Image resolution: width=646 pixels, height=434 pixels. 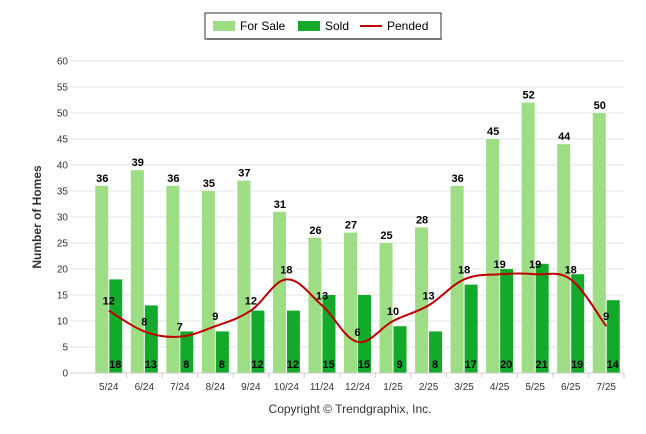 What do you see at coordinates (145, 387) in the screenshot?
I see `x-tick-label: 6/24` at bounding box center [145, 387].